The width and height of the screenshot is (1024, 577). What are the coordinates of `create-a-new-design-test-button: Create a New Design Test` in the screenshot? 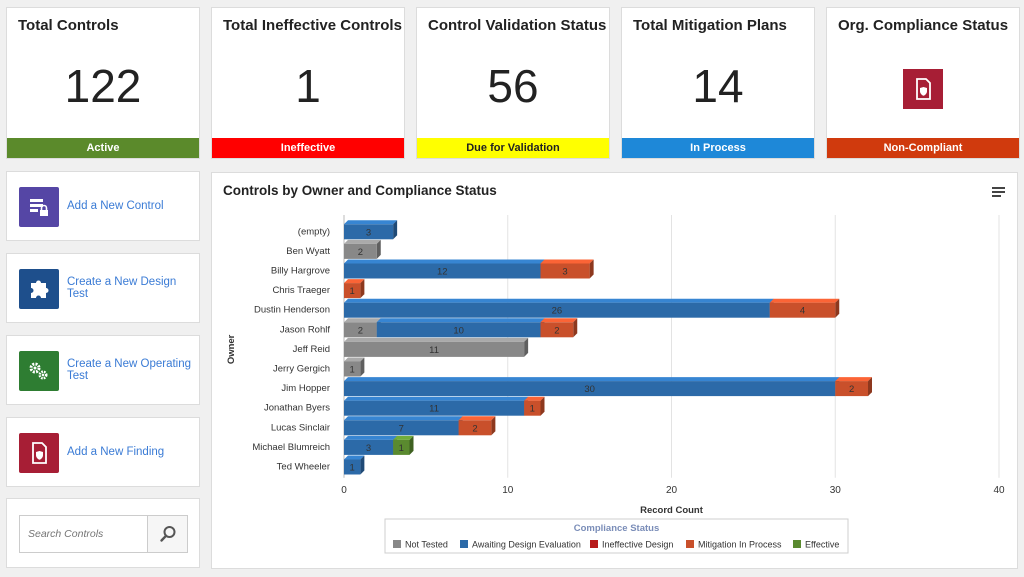 It's located at (103, 288).